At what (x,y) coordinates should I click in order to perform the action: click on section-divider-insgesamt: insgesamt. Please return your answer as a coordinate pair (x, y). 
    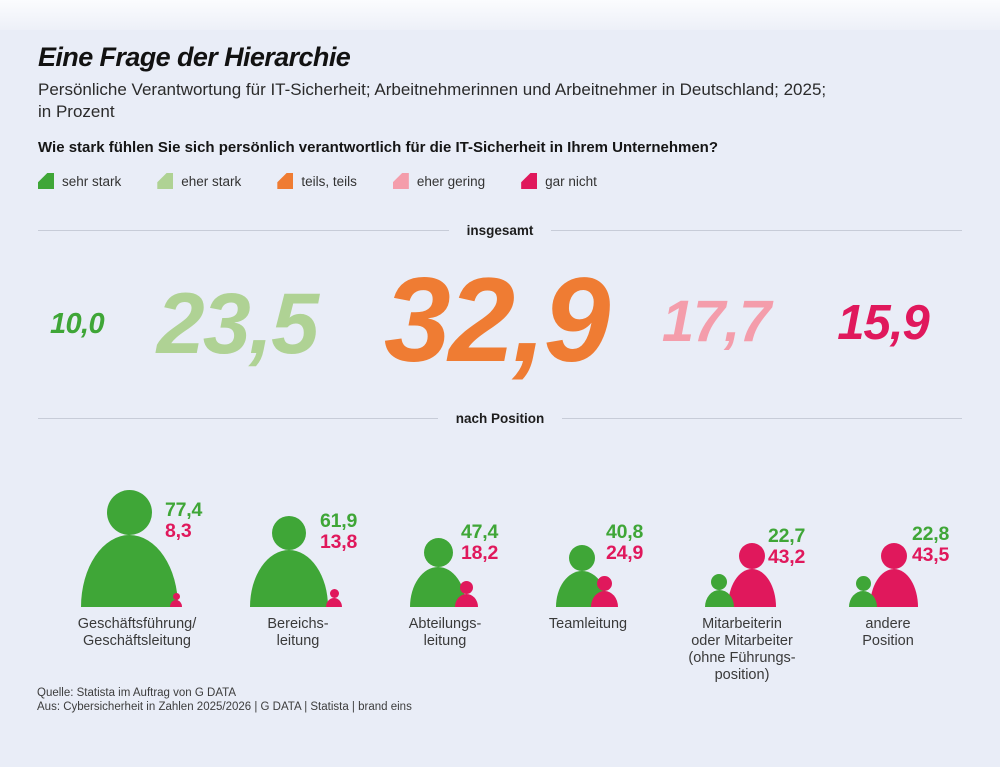
    Looking at the image, I should click on (500, 230).